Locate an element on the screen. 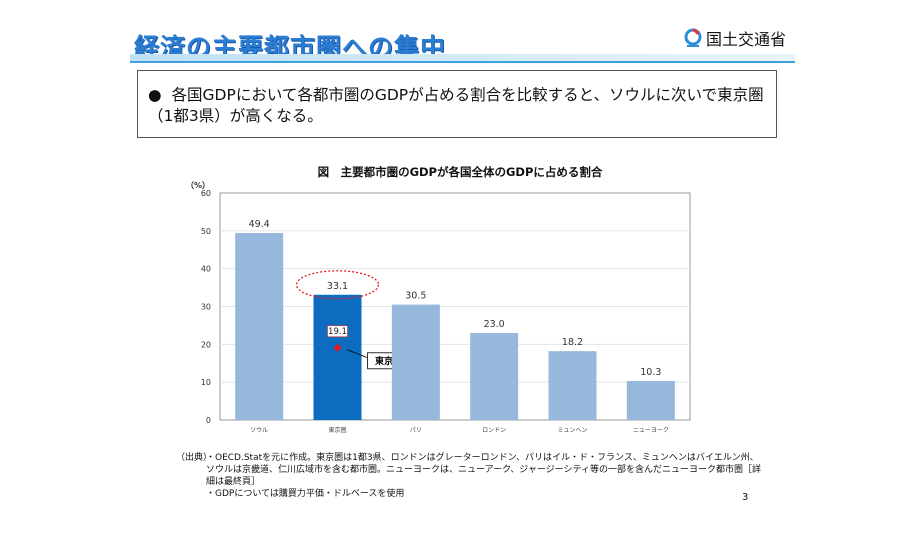 The image size is (920, 550). title-underline is located at coordinates (462, 62).